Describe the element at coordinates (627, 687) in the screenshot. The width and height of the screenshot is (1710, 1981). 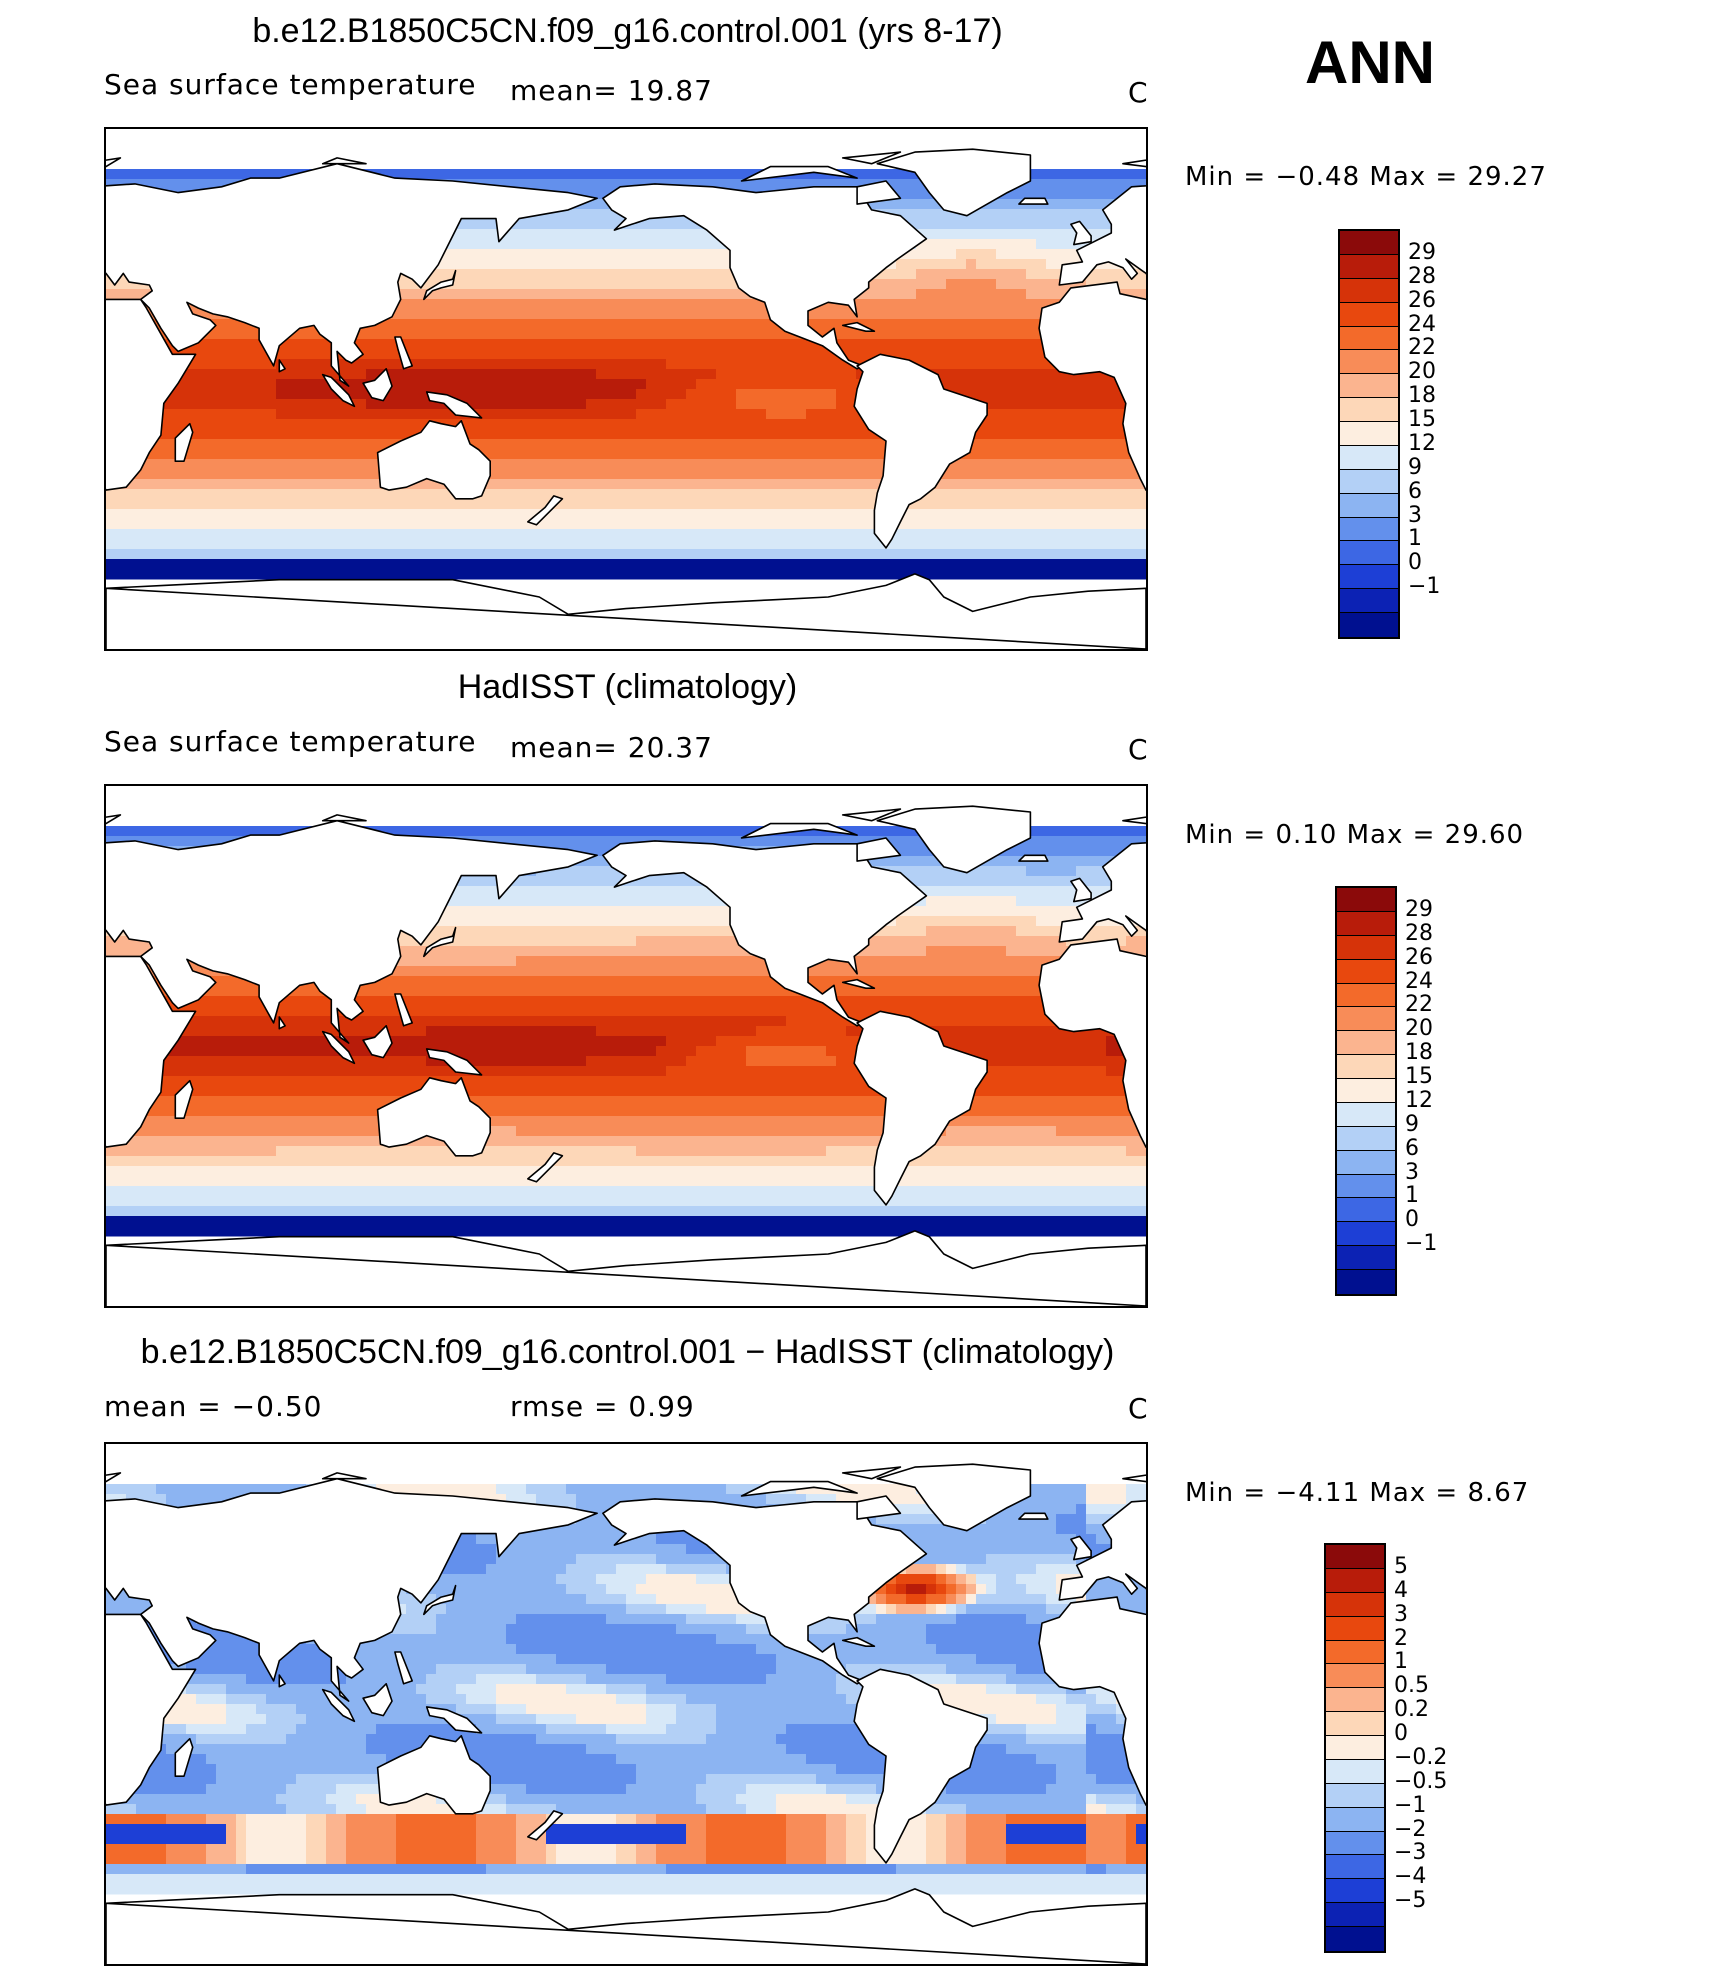
I see `panel-2-title: HadISST (climatology)` at that location.